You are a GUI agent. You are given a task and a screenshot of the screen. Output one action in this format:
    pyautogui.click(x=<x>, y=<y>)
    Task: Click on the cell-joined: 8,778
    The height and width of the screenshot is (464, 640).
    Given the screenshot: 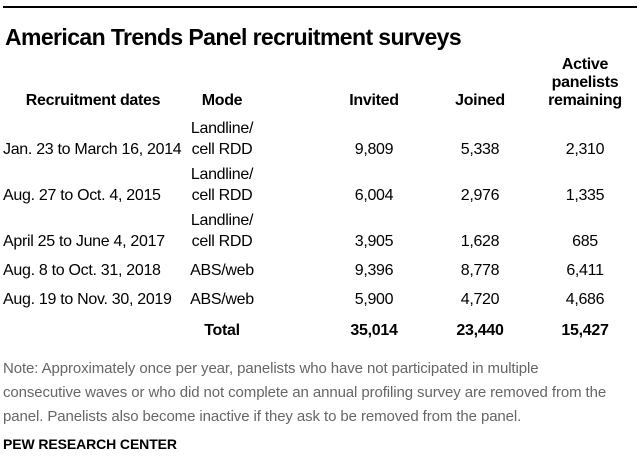 What is the action you would take?
    pyautogui.click(x=480, y=270)
    